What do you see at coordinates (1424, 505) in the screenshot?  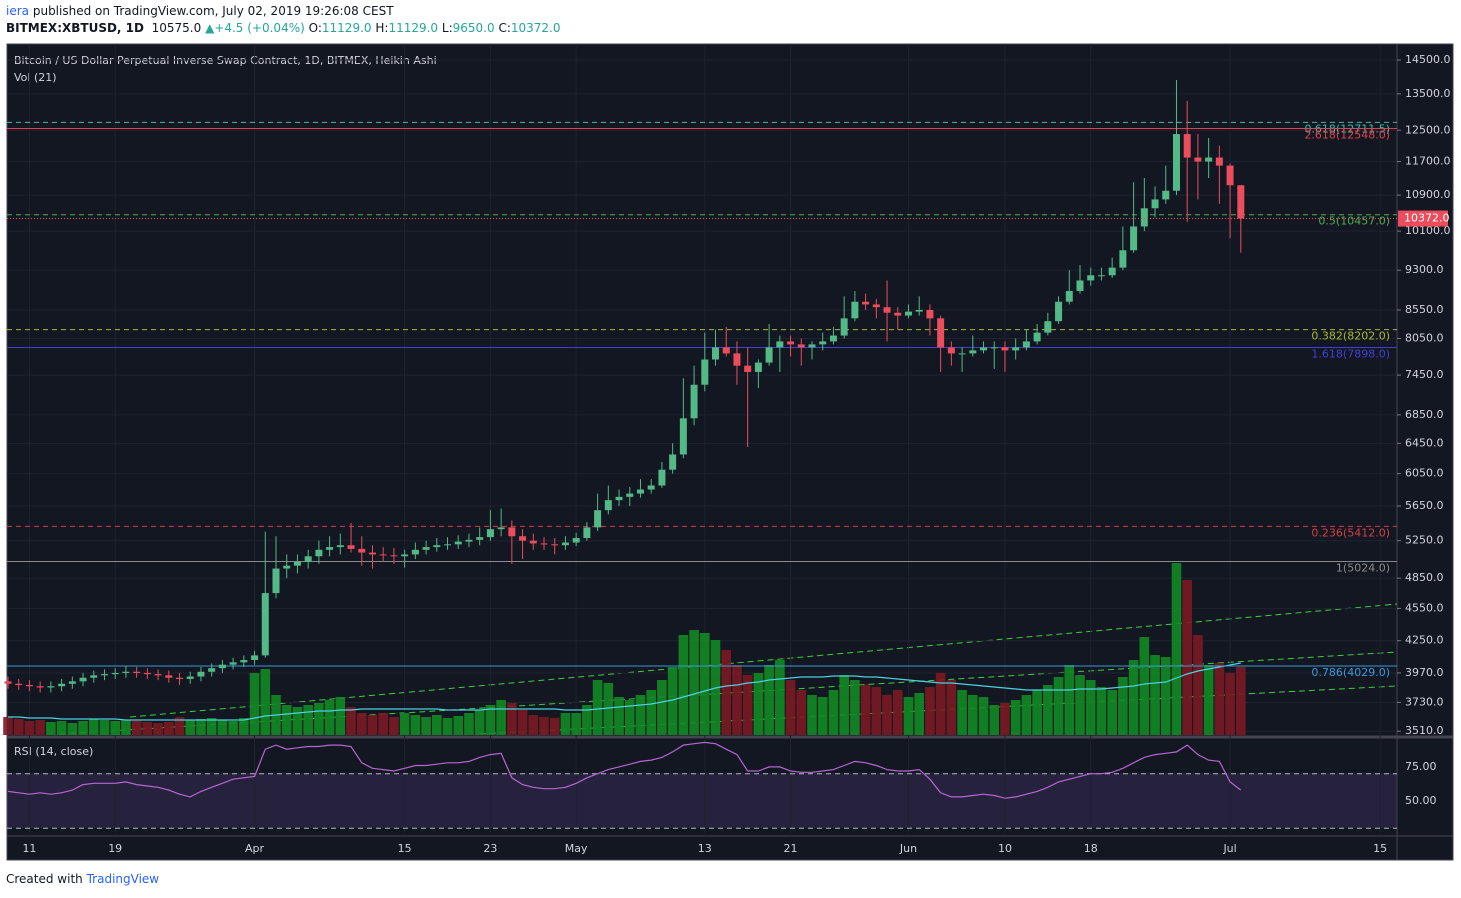 I see `y-tick-label: 5650.0` at bounding box center [1424, 505].